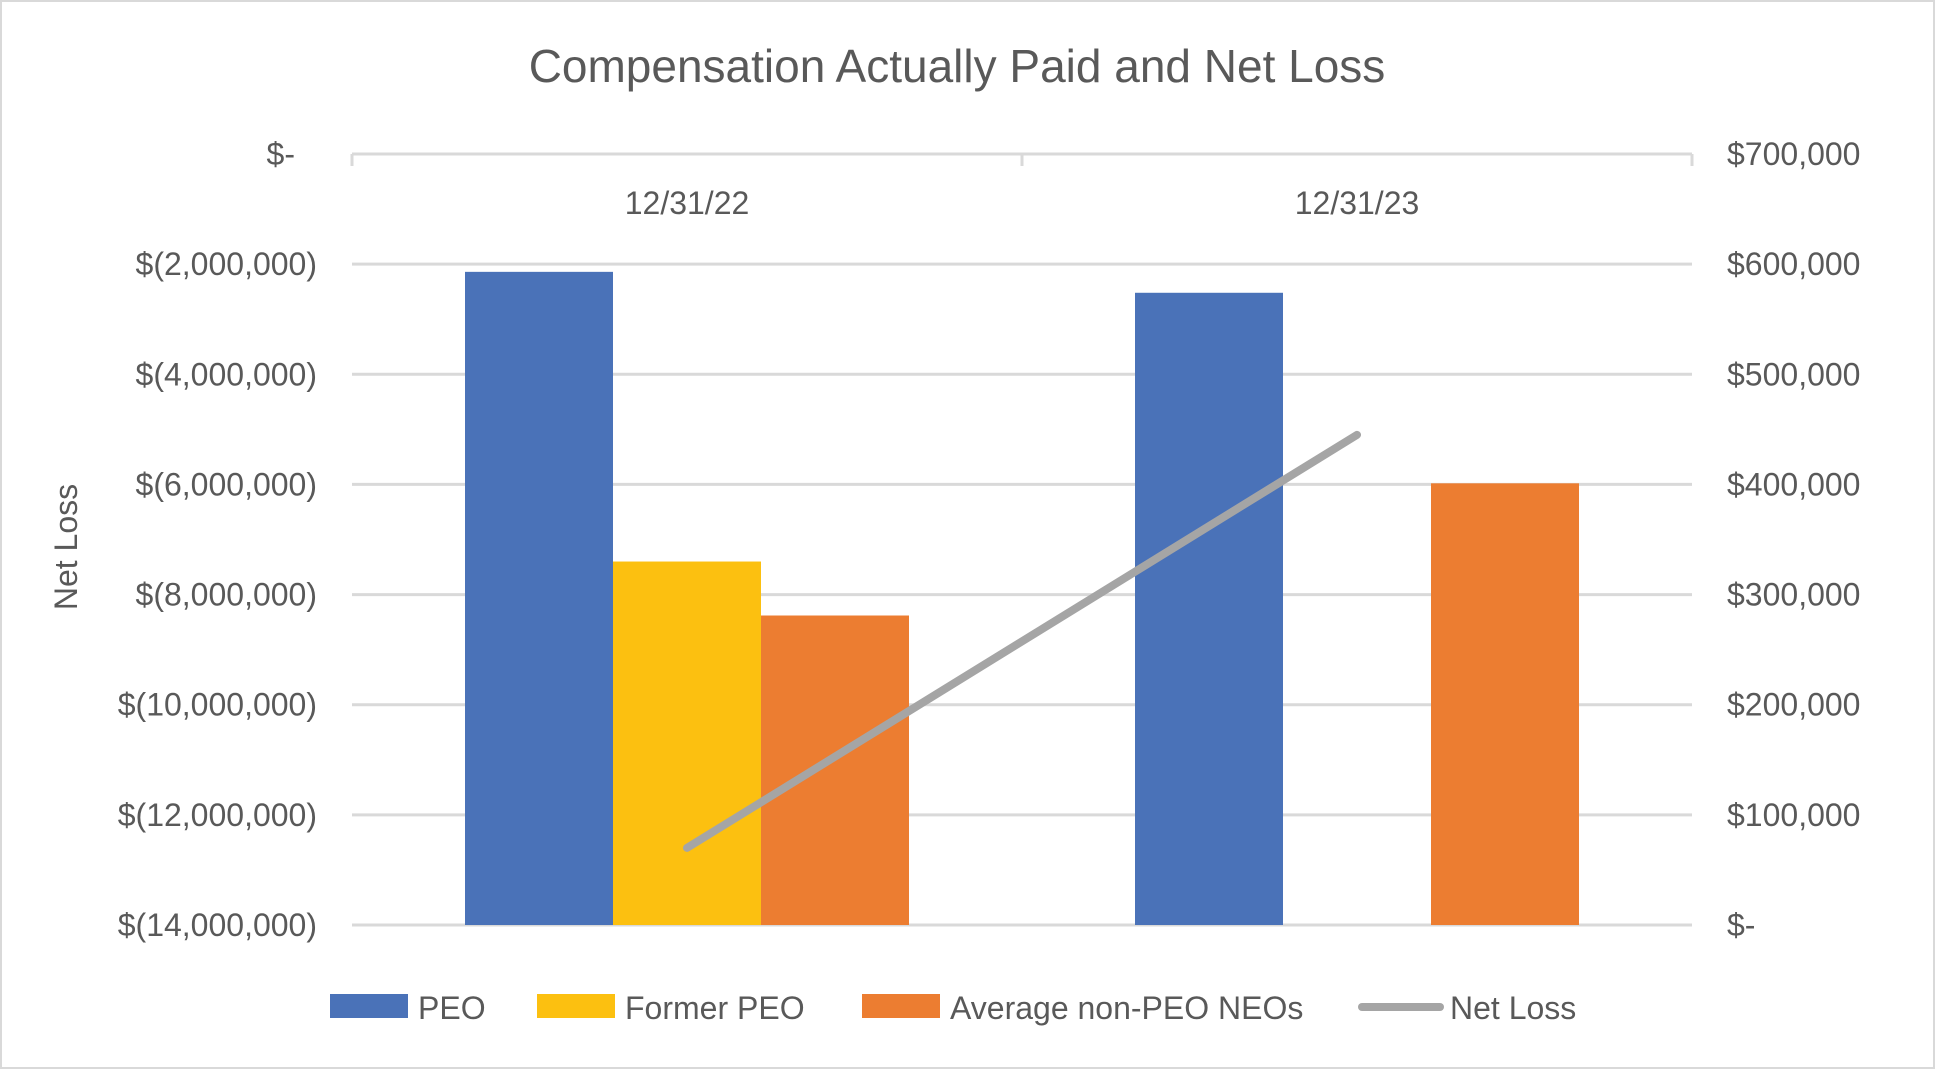 The height and width of the screenshot is (1069, 1935). What do you see at coordinates (901, 1006) in the screenshot?
I see `legend-swatch-average-non-peo-neos` at bounding box center [901, 1006].